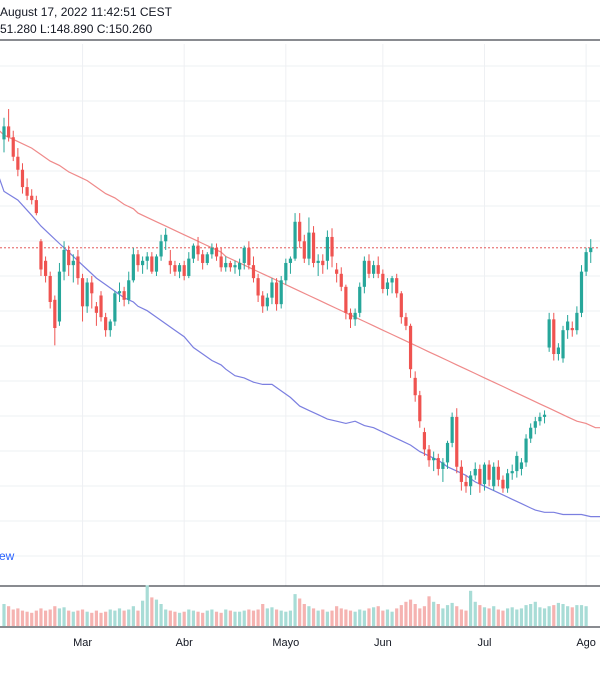 The width and height of the screenshot is (600, 689). I want to click on watermark-text: ew, so click(7, 556).